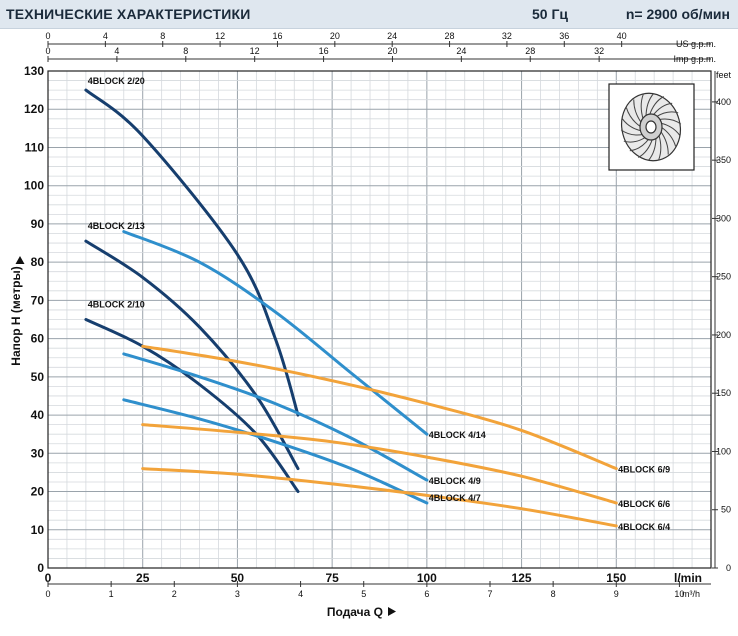 Image resolution: width=738 pixels, height=636 pixels. Describe the element at coordinates (455, 498) in the screenshot. I see `series-label: 4BLOCK 4/7` at that location.